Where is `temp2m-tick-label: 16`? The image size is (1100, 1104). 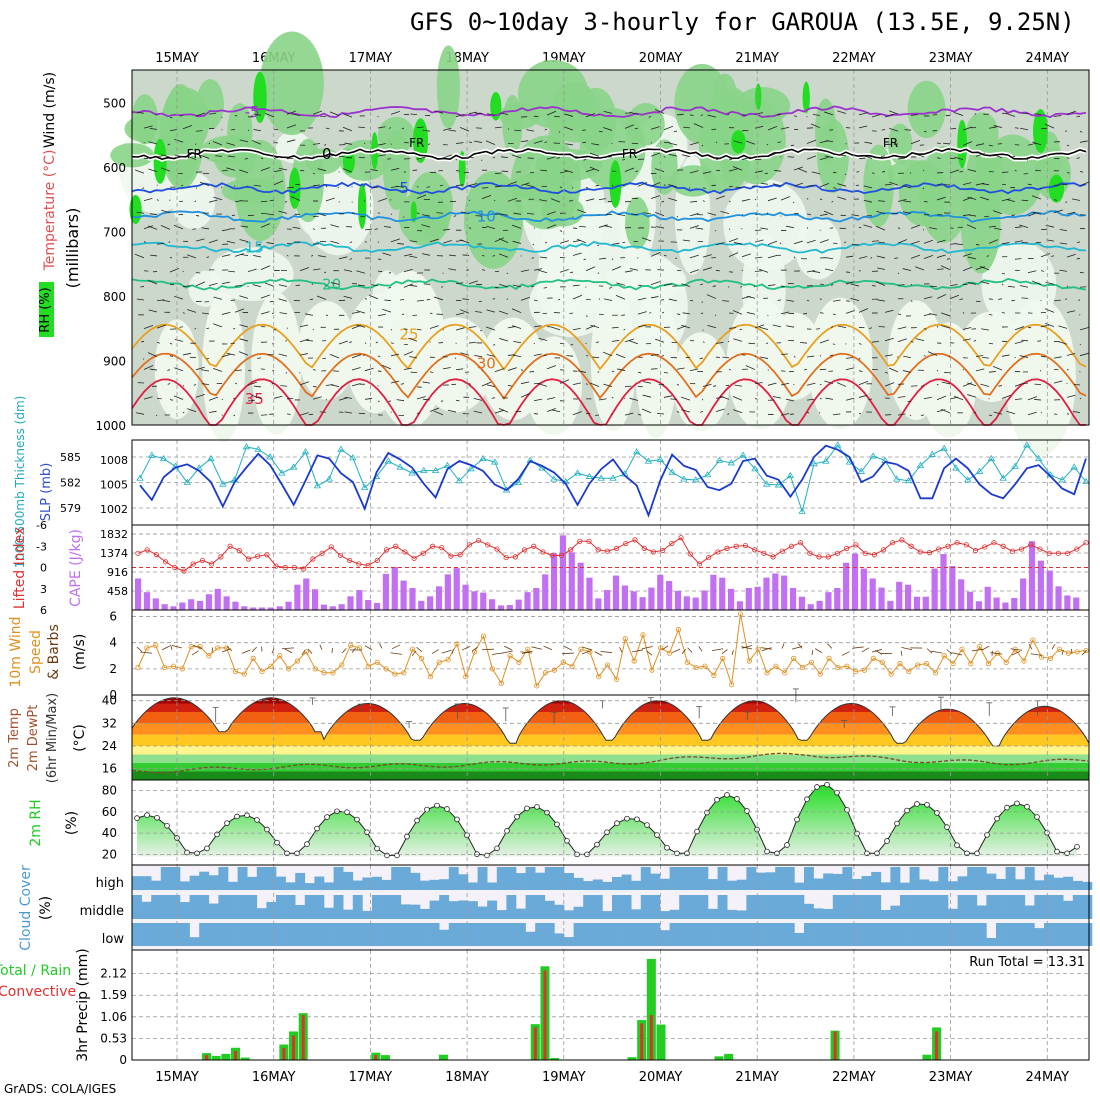
temp2m-tick-label: 16 is located at coordinates (109, 769).